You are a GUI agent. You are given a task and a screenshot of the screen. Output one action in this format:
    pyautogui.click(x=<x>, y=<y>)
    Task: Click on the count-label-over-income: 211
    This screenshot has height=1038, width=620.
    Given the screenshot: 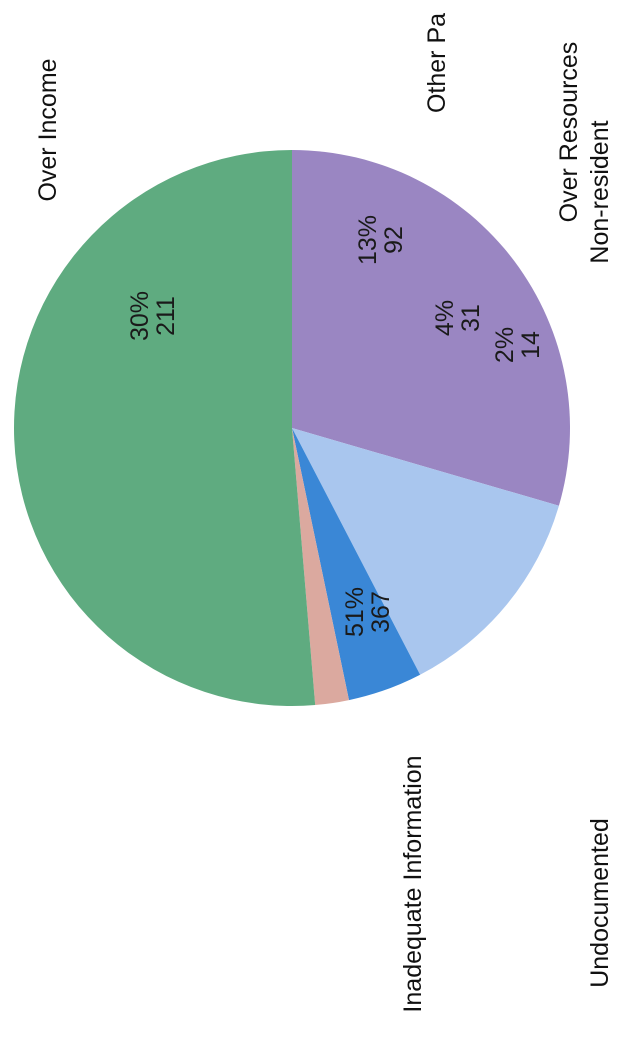 What is the action you would take?
    pyautogui.click(x=166, y=316)
    